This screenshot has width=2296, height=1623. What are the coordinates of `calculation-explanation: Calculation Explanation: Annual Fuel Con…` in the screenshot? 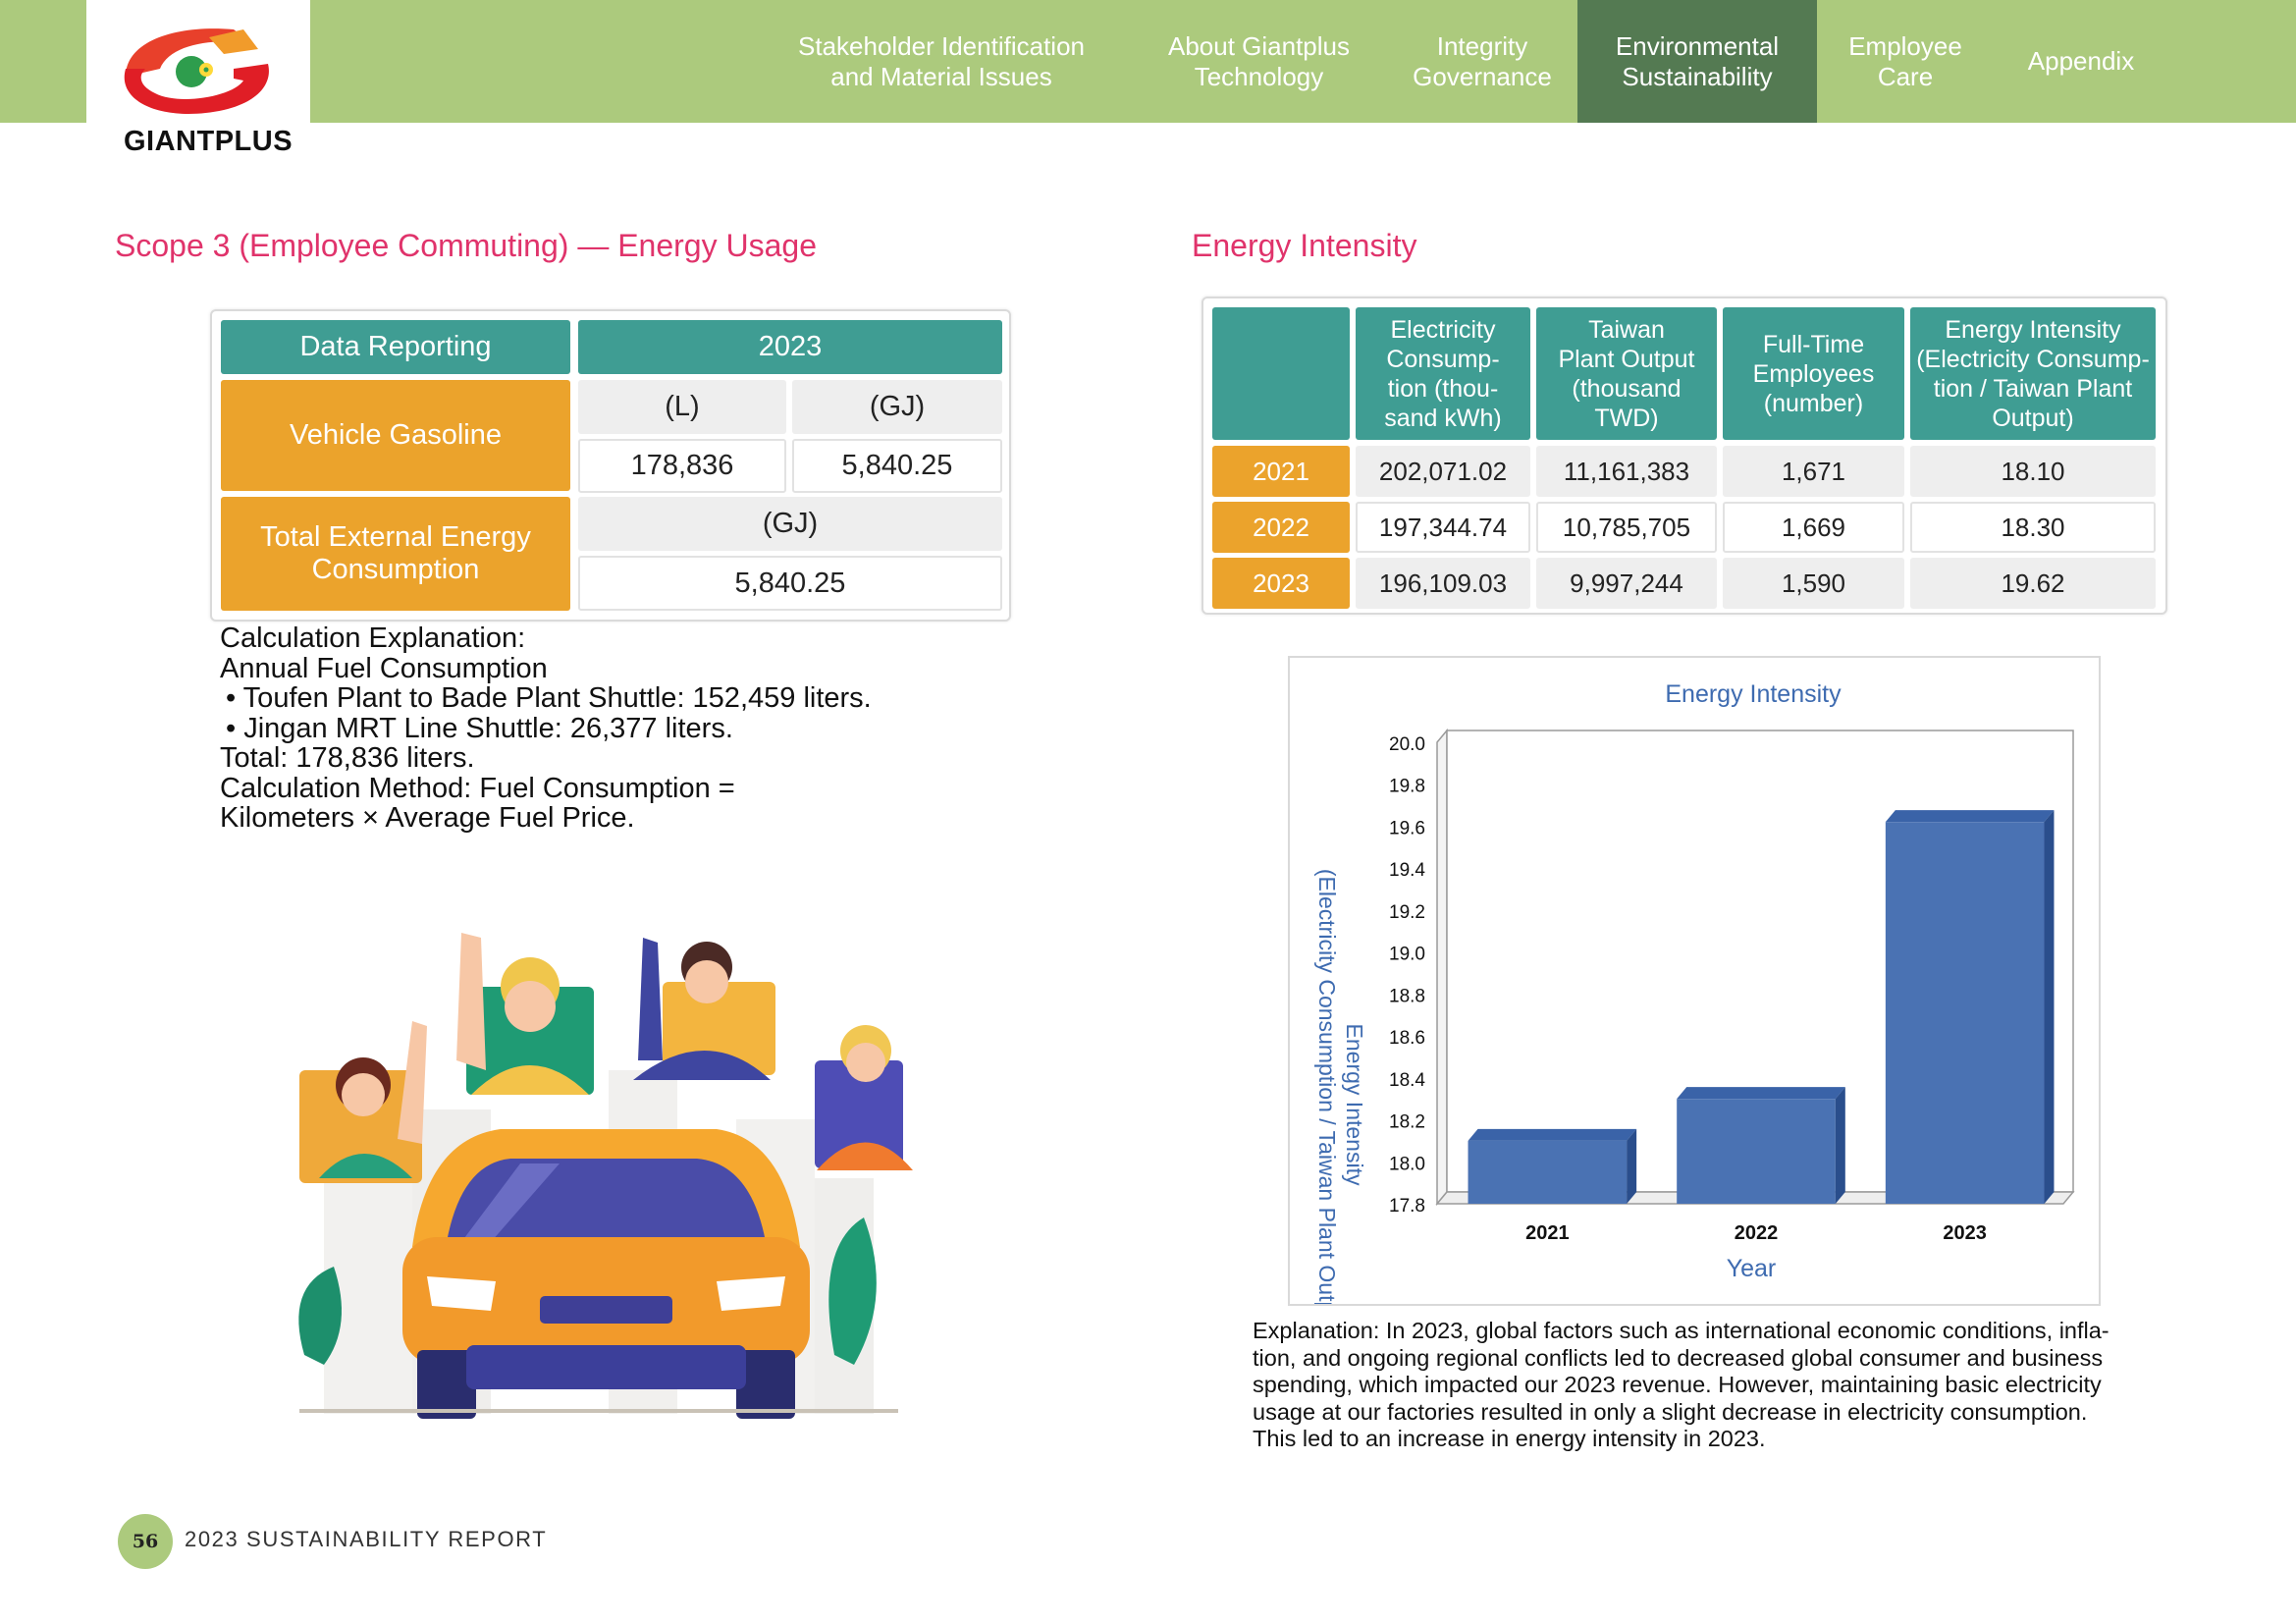 It's located at (546, 728).